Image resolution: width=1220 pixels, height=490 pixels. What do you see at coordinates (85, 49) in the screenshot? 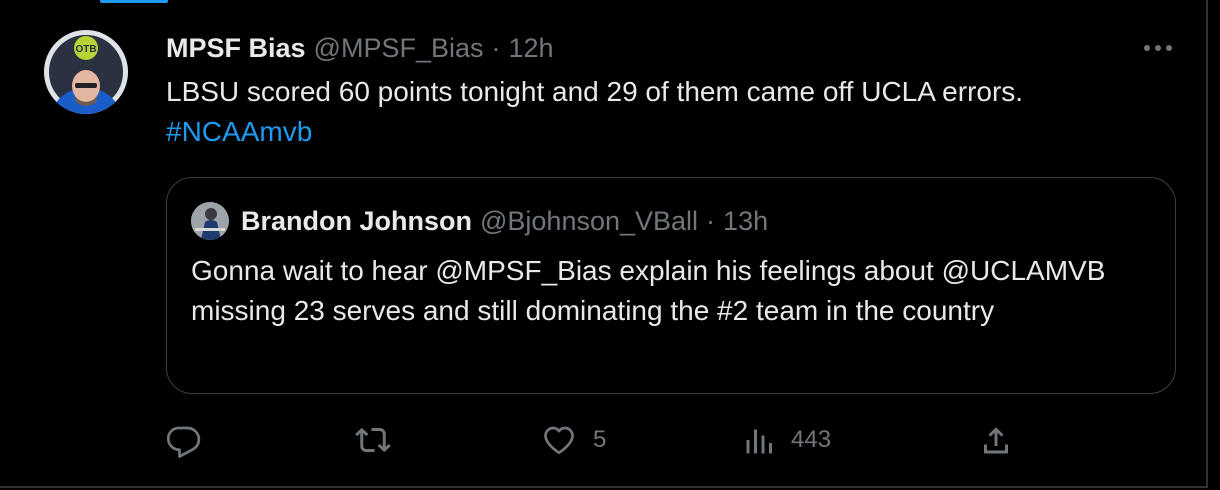
I see `svg-text: OTB` at bounding box center [85, 49].